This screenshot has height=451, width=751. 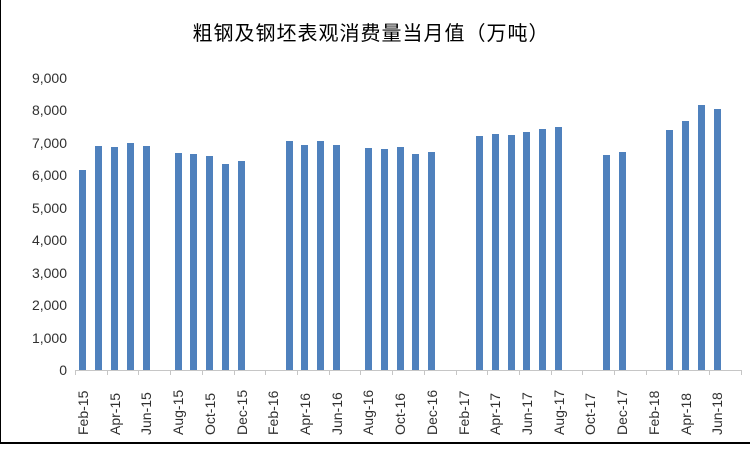 What do you see at coordinates (146, 413) in the screenshot?
I see `x-axis-label: Jun-15` at bounding box center [146, 413].